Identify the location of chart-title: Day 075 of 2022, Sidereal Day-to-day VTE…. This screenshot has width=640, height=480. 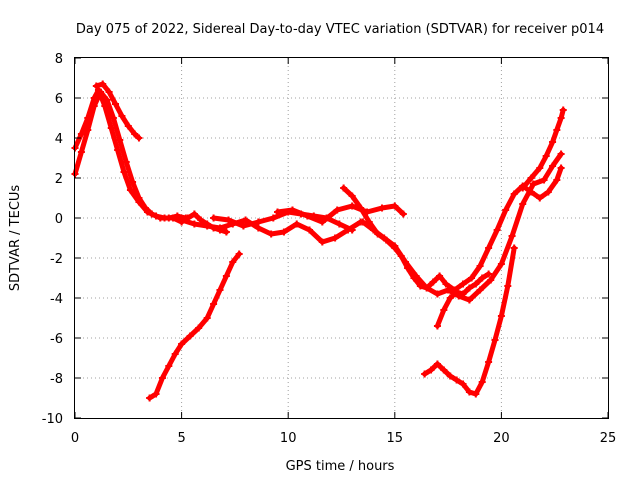
(340, 29).